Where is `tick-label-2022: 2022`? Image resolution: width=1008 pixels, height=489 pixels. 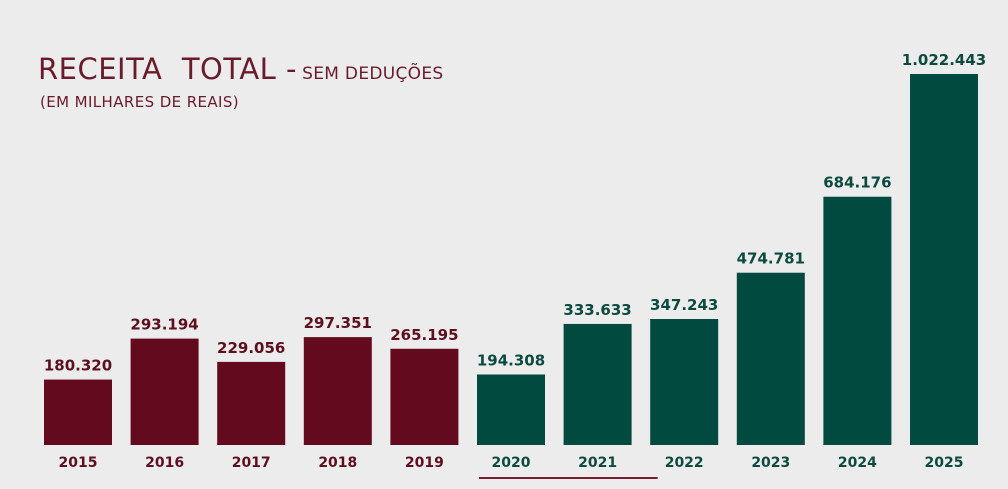
tick-label-2022: 2022 is located at coordinates (684, 463).